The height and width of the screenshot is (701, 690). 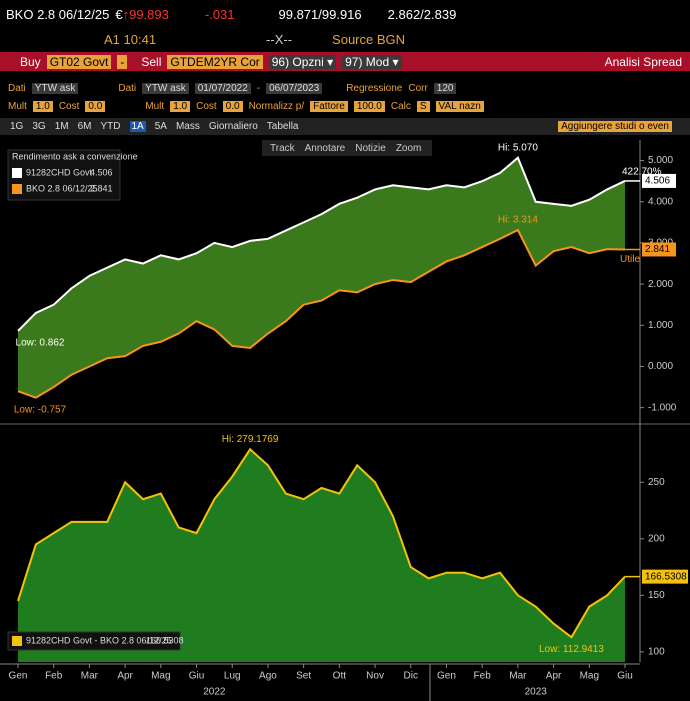 I want to click on setting: Calc, so click(x=400, y=106).